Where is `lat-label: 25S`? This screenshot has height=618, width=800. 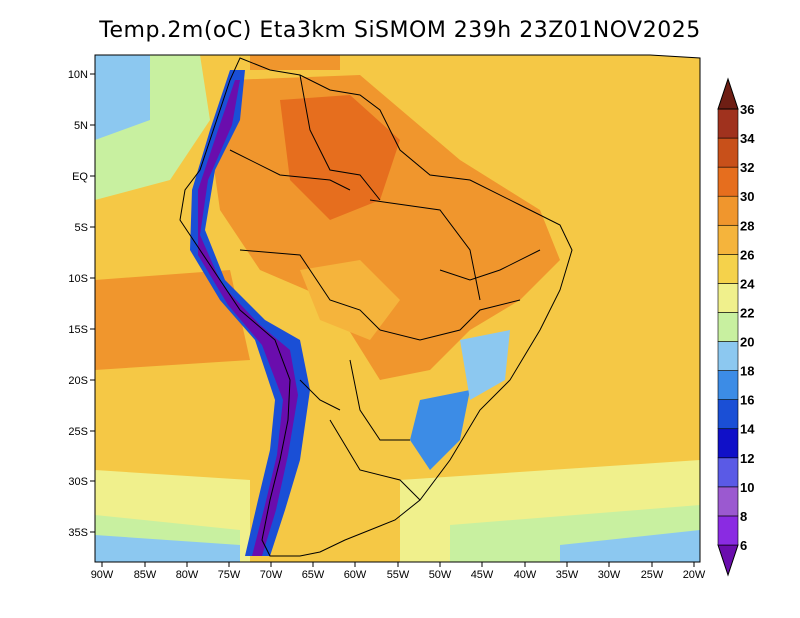 lat-label: 25S is located at coordinates (78, 432).